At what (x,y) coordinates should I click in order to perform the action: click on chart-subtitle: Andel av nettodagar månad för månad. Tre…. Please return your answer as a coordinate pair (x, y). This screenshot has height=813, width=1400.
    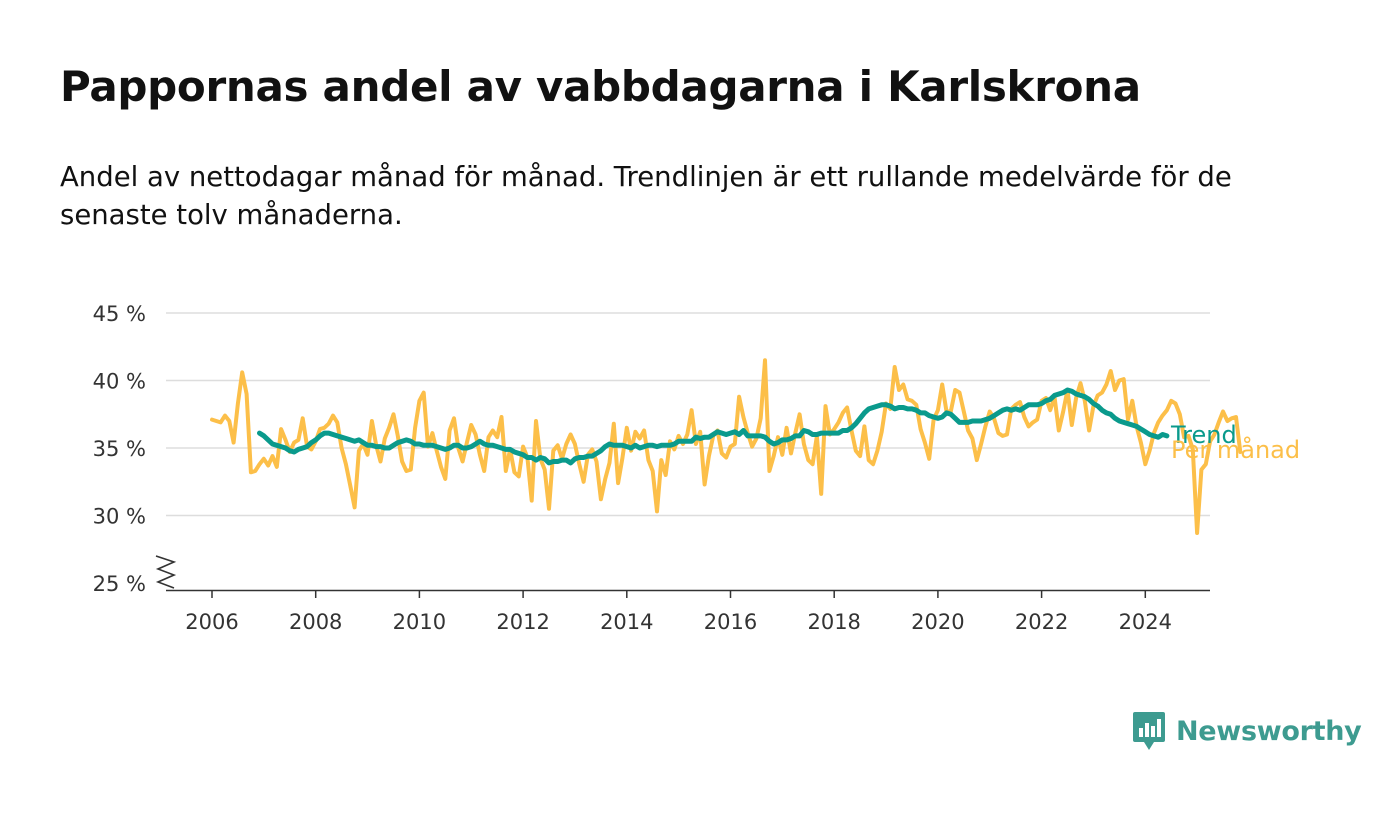
    Looking at the image, I should click on (646, 196).